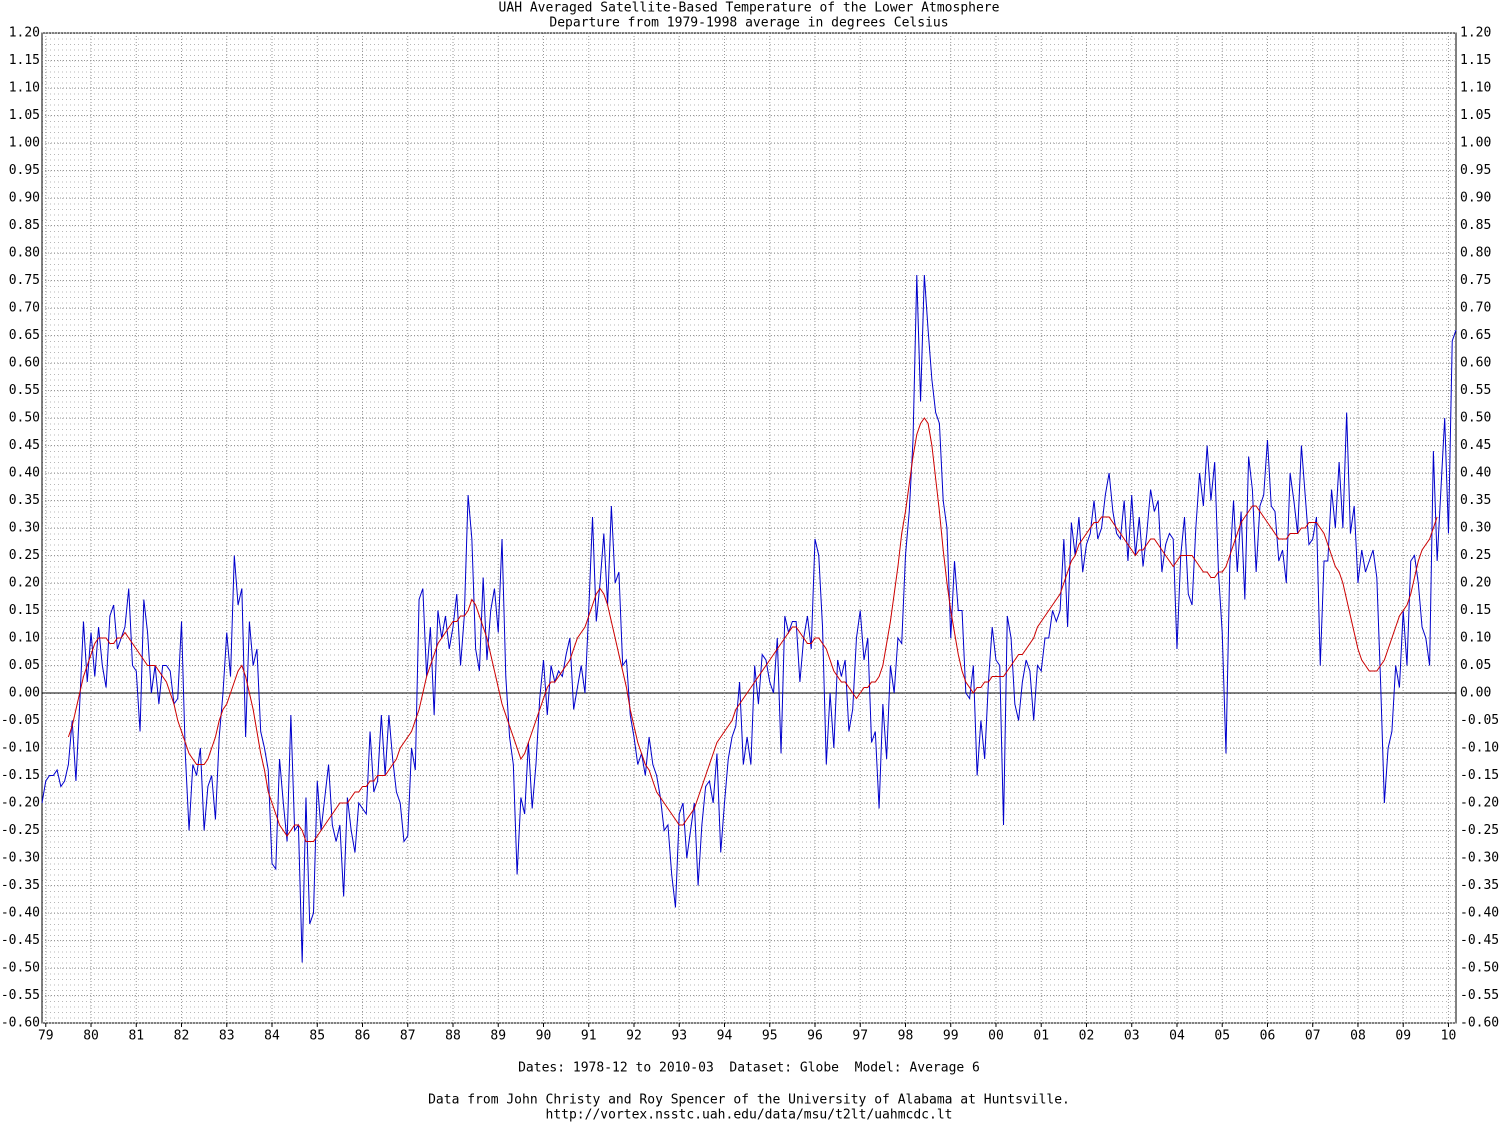 The image size is (1500, 1125). Describe the element at coordinates (182, 1036) in the screenshot. I see `x-tick-label: 82` at that location.